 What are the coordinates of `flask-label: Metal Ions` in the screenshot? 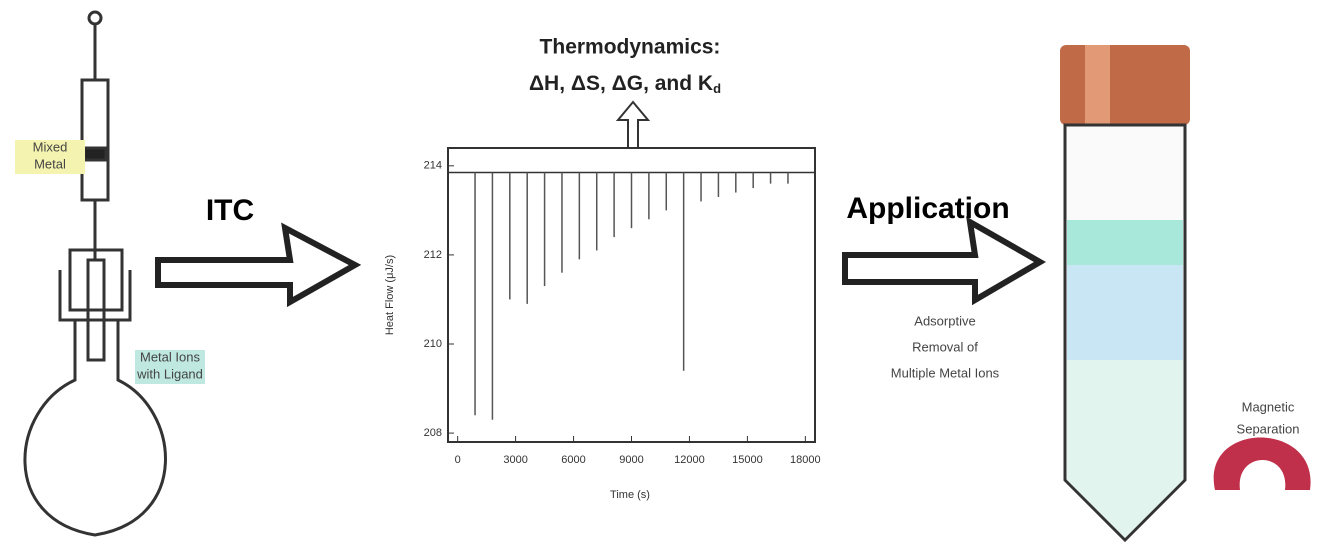 It's located at (170, 356).